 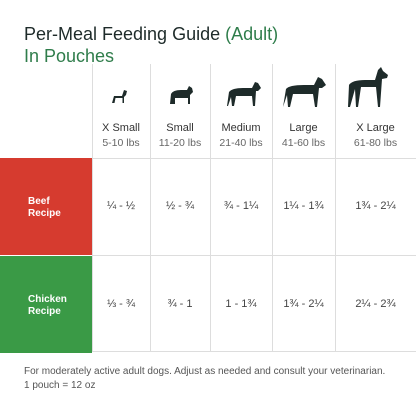 I want to click on cell-value: ¼ - ½, so click(x=121, y=206).